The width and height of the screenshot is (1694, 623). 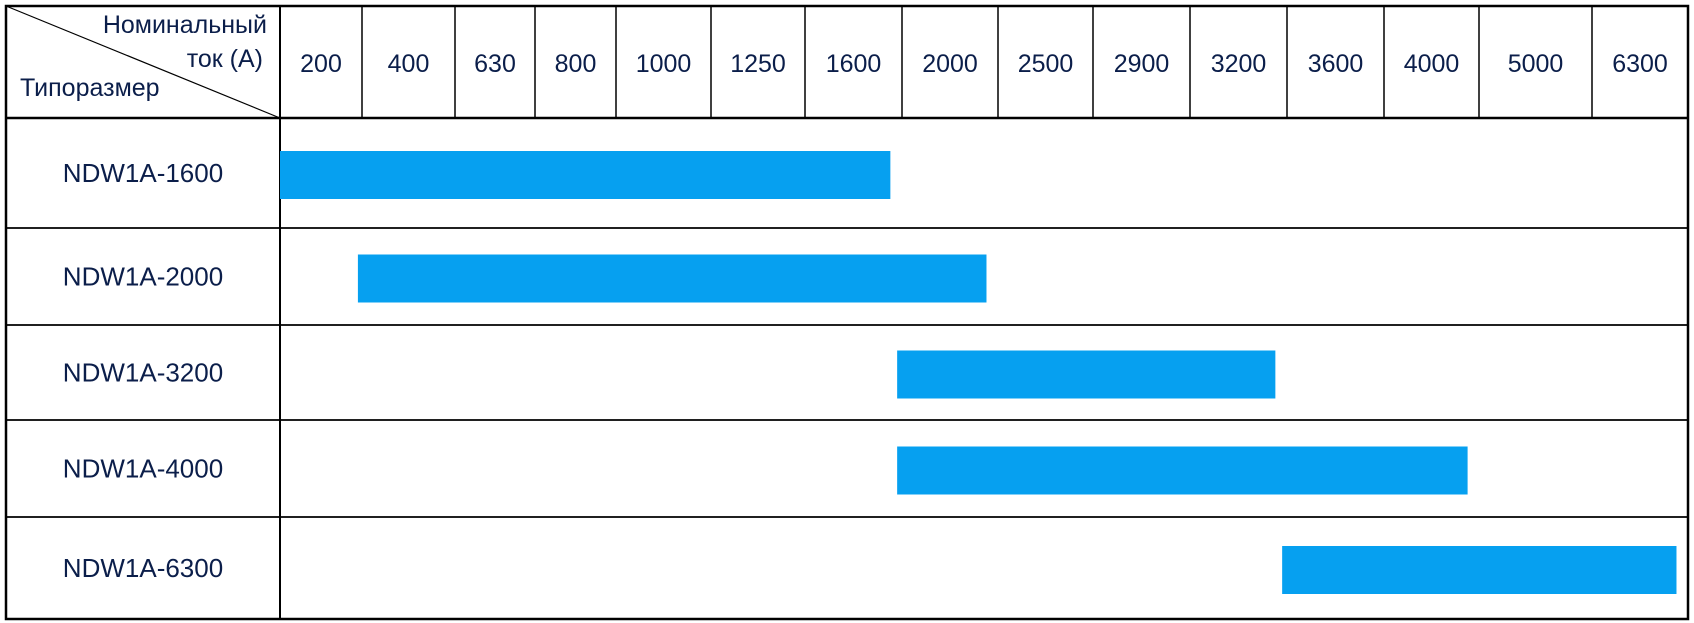 What do you see at coordinates (225, 59) in the screenshot?
I see `current-header-label-line2: ток (А)` at bounding box center [225, 59].